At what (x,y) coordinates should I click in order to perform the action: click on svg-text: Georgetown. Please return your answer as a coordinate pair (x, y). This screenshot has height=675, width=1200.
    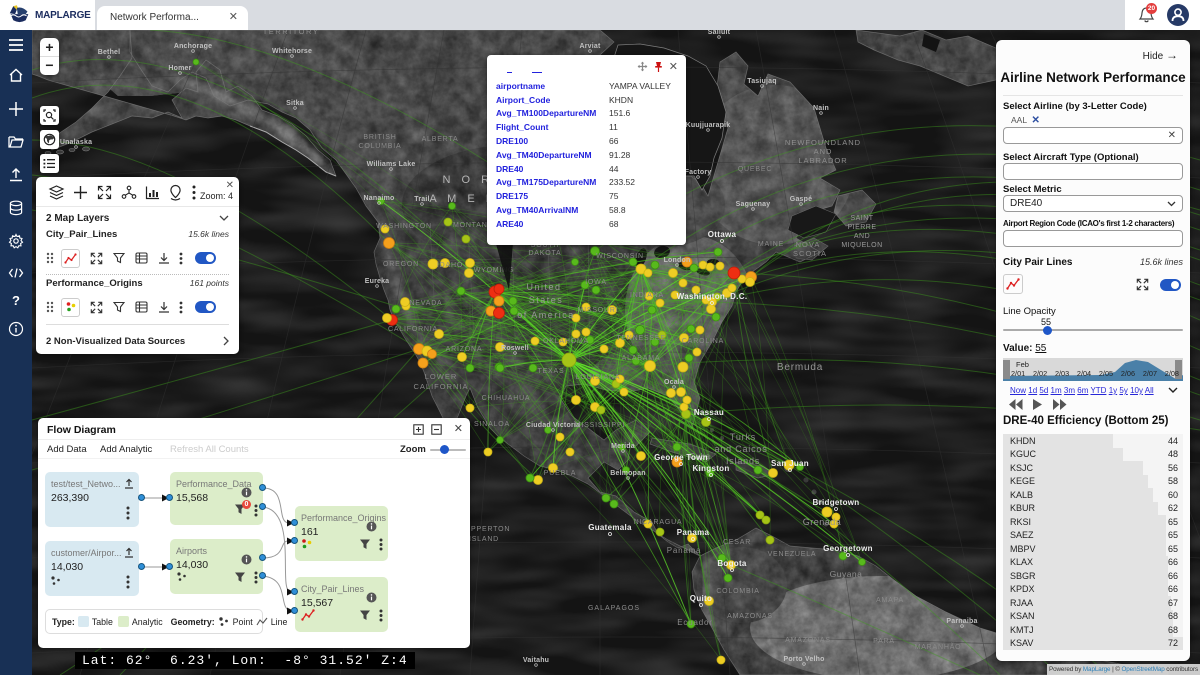
    Looking at the image, I should click on (848, 548).